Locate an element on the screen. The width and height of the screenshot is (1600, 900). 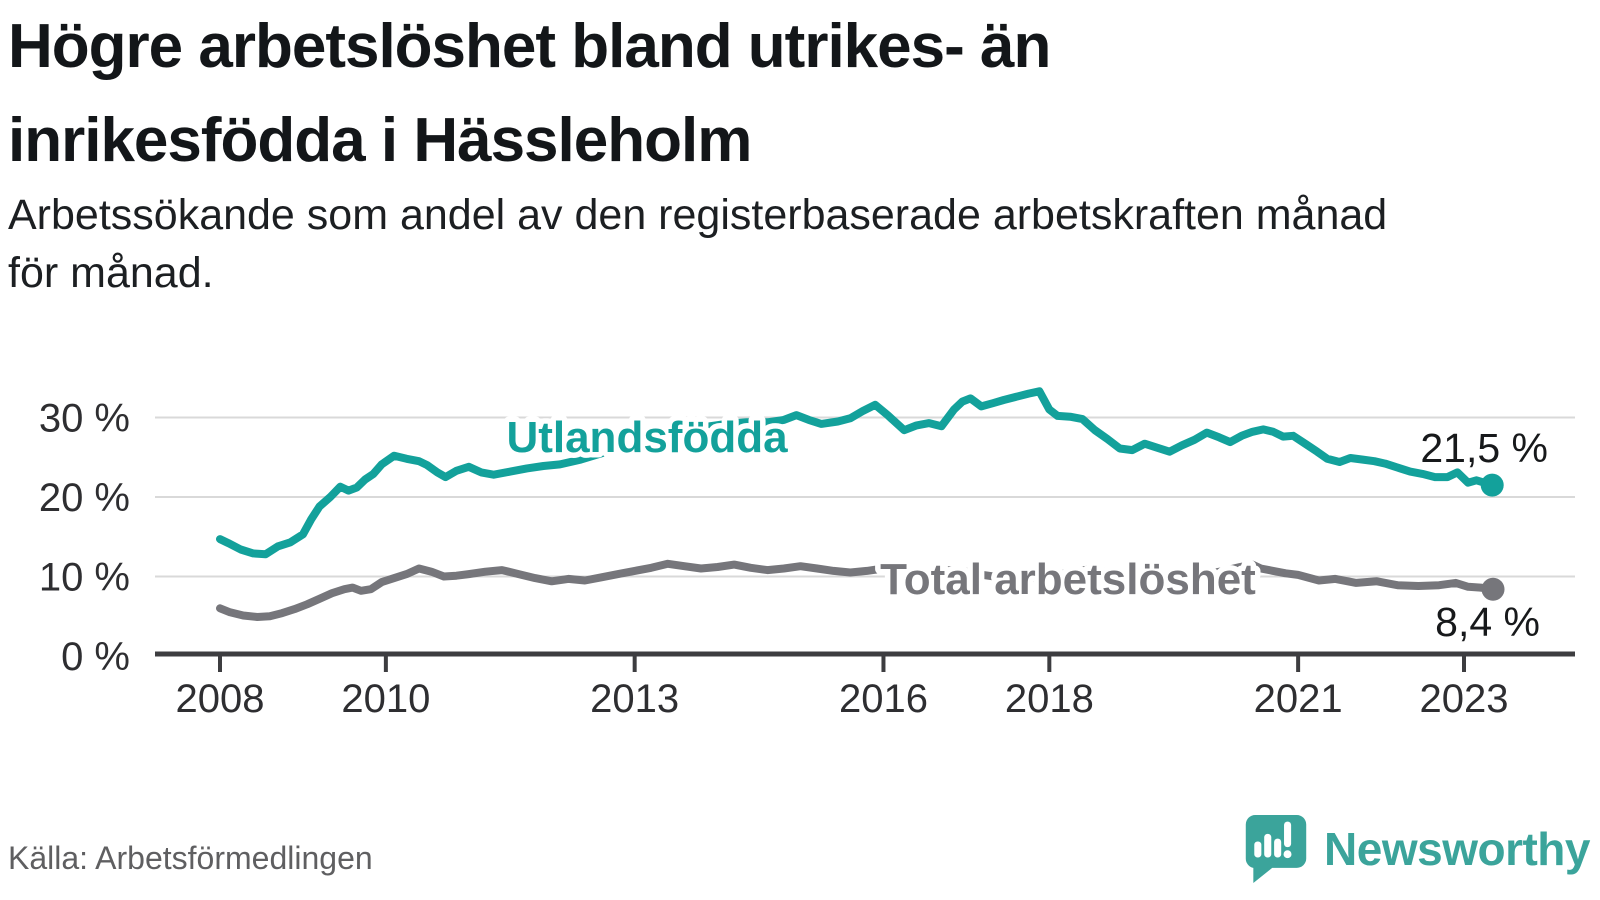
x-tick-label-2008: 2008 is located at coordinates (220, 699).